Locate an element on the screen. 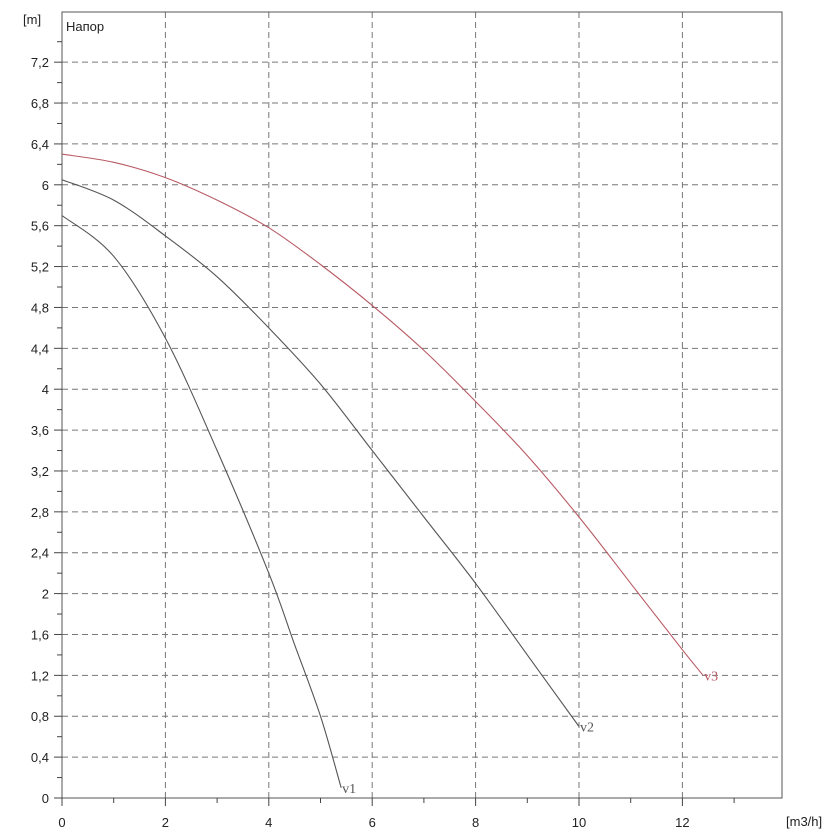 This screenshot has height=840, width=840. x-axis-label: [m3/h] is located at coordinates (804, 821).